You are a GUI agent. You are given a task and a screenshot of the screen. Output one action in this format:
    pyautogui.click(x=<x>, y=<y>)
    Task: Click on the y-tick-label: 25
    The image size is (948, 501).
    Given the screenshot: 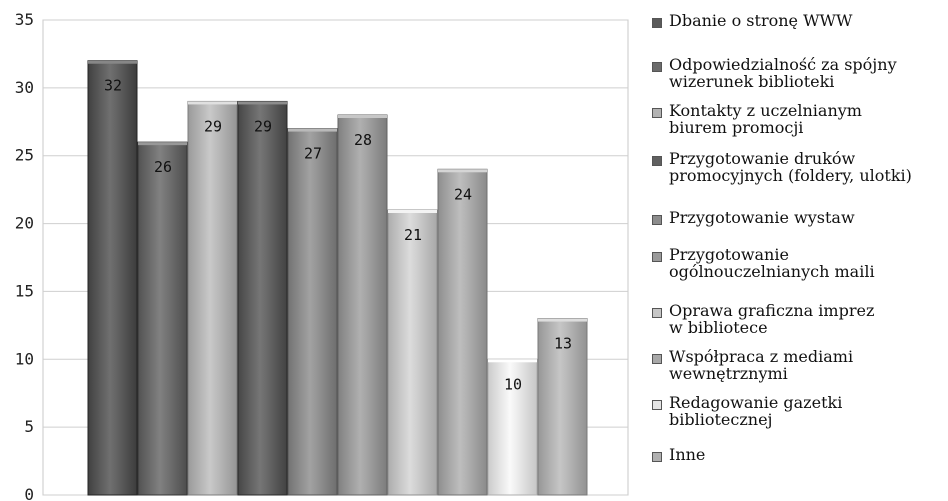 What is the action you would take?
    pyautogui.click(x=24, y=155)
    